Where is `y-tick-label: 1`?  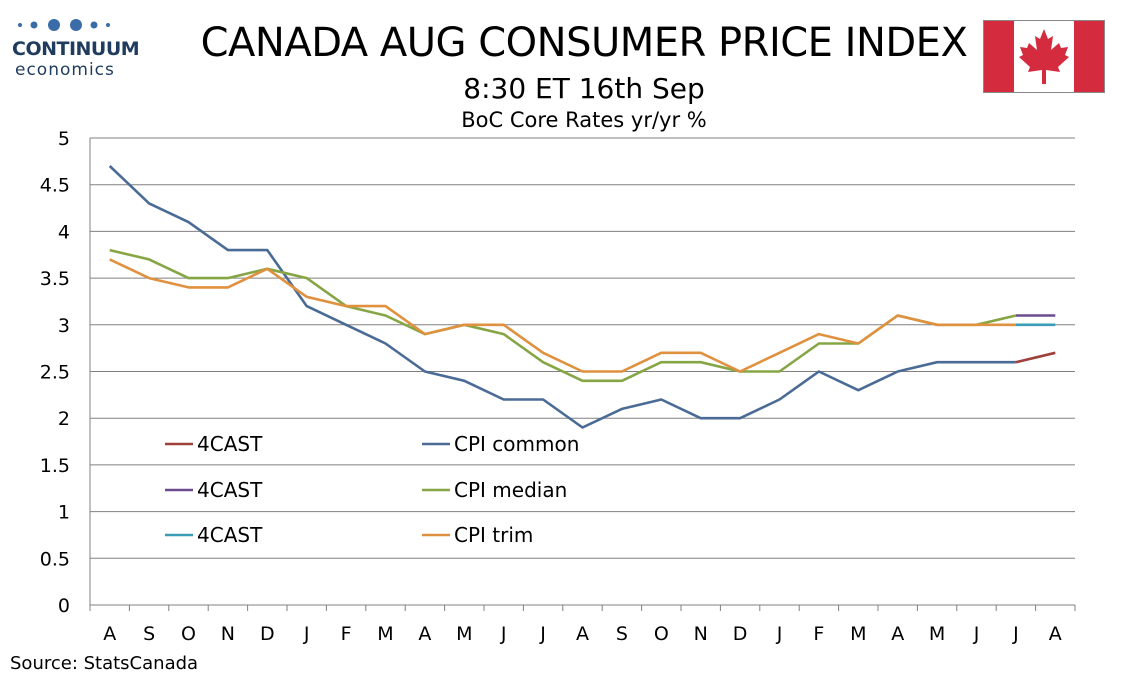
y-tick-label: 1 is located at coordinates (64, 513).